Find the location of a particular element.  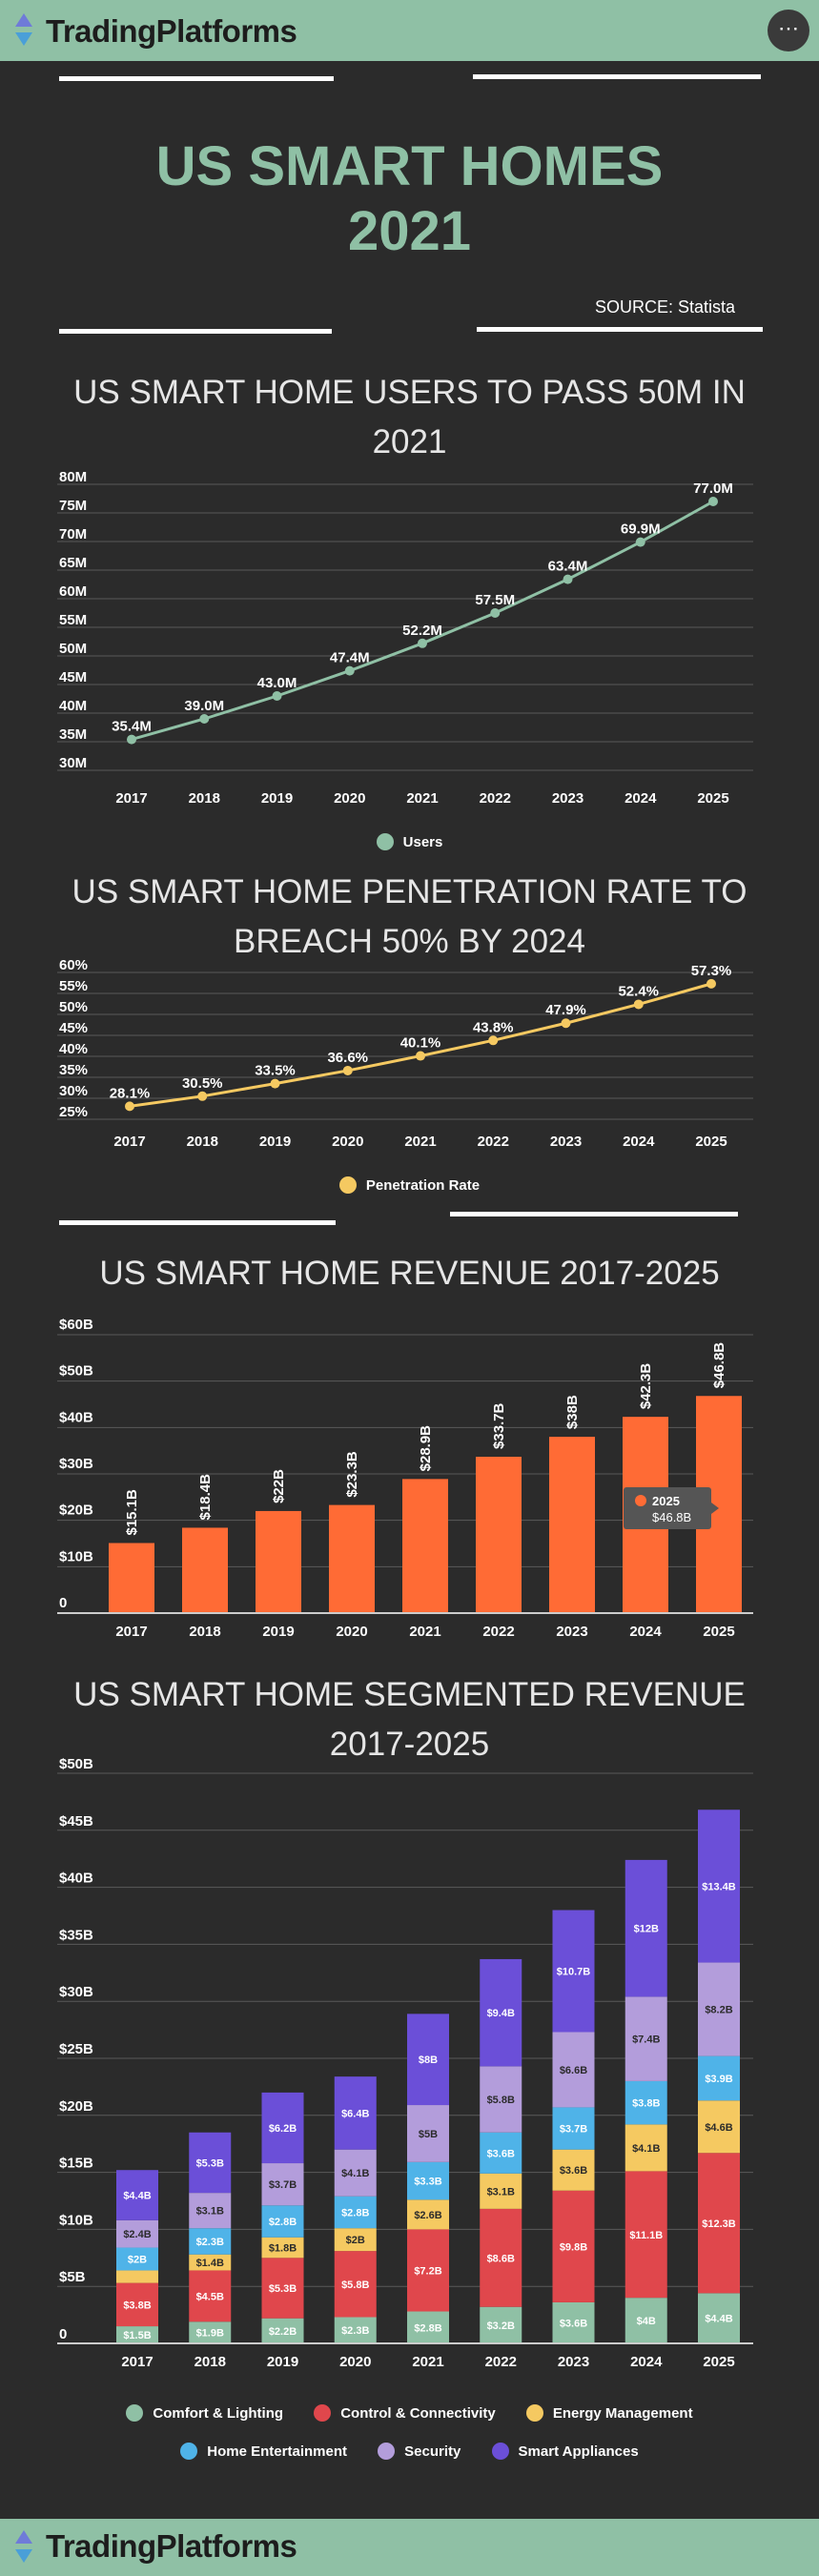

users-xtick-label: 2025 is located at coordinates (712, 798).